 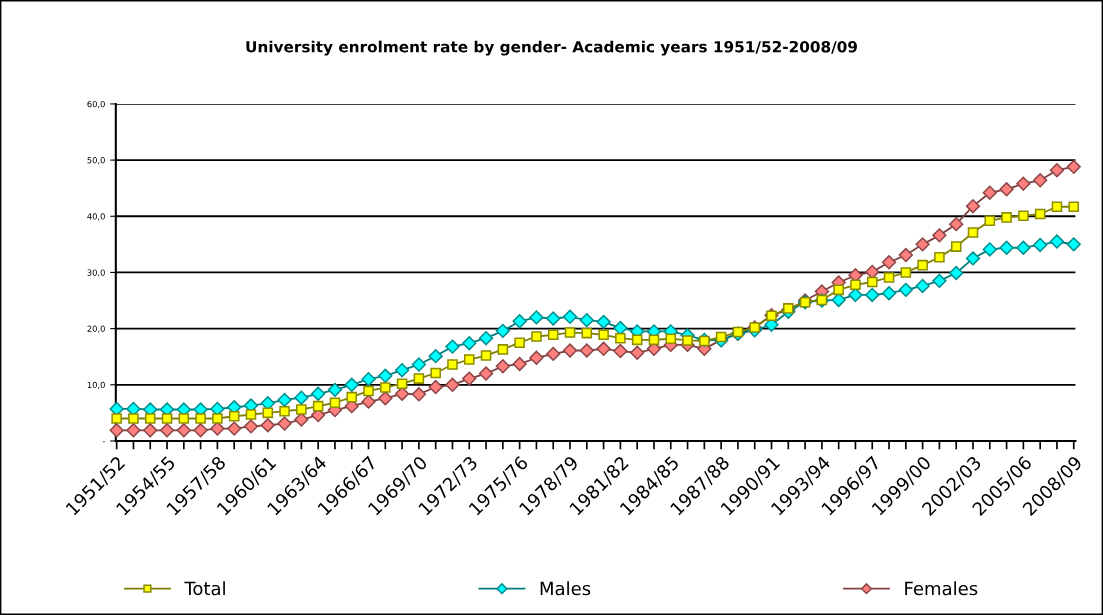 I want to click on y-tick-label: 20,0, so click(x=96, y=329).